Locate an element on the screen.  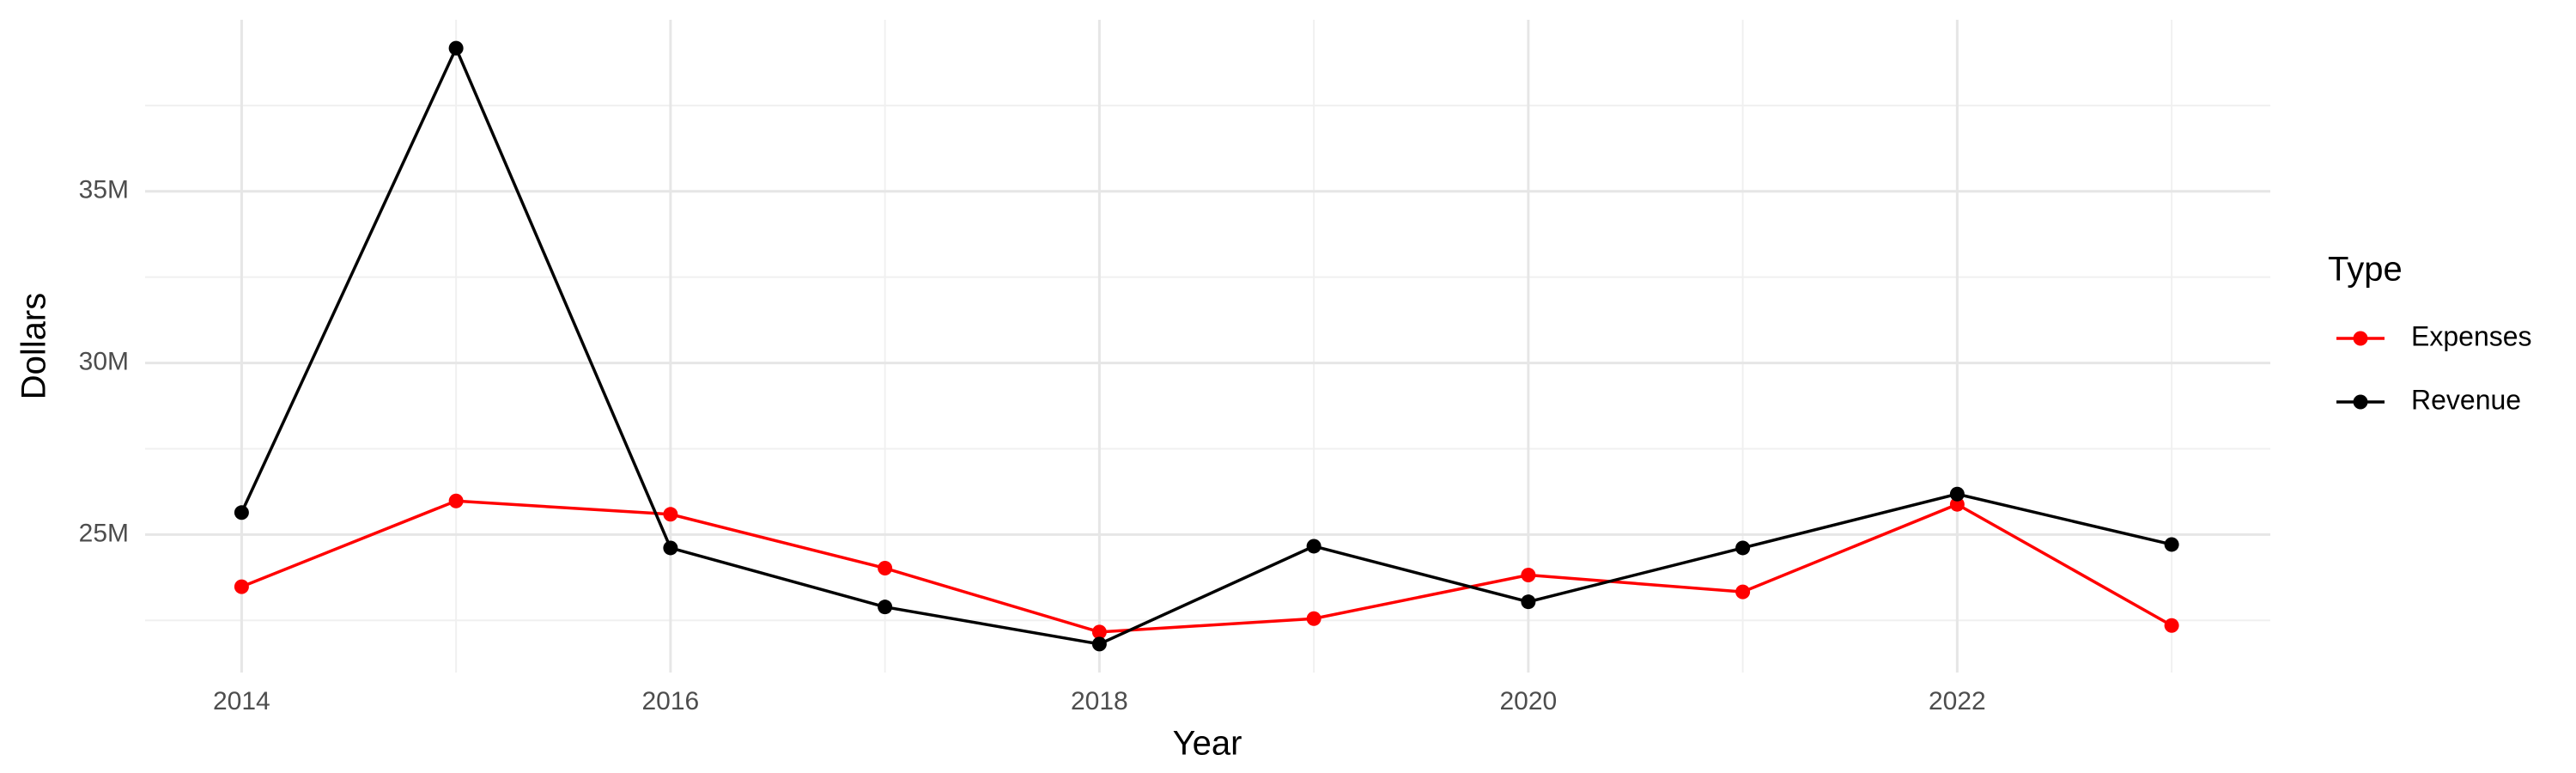
y-tick-label: 35M is located at coordinates (104, 190).